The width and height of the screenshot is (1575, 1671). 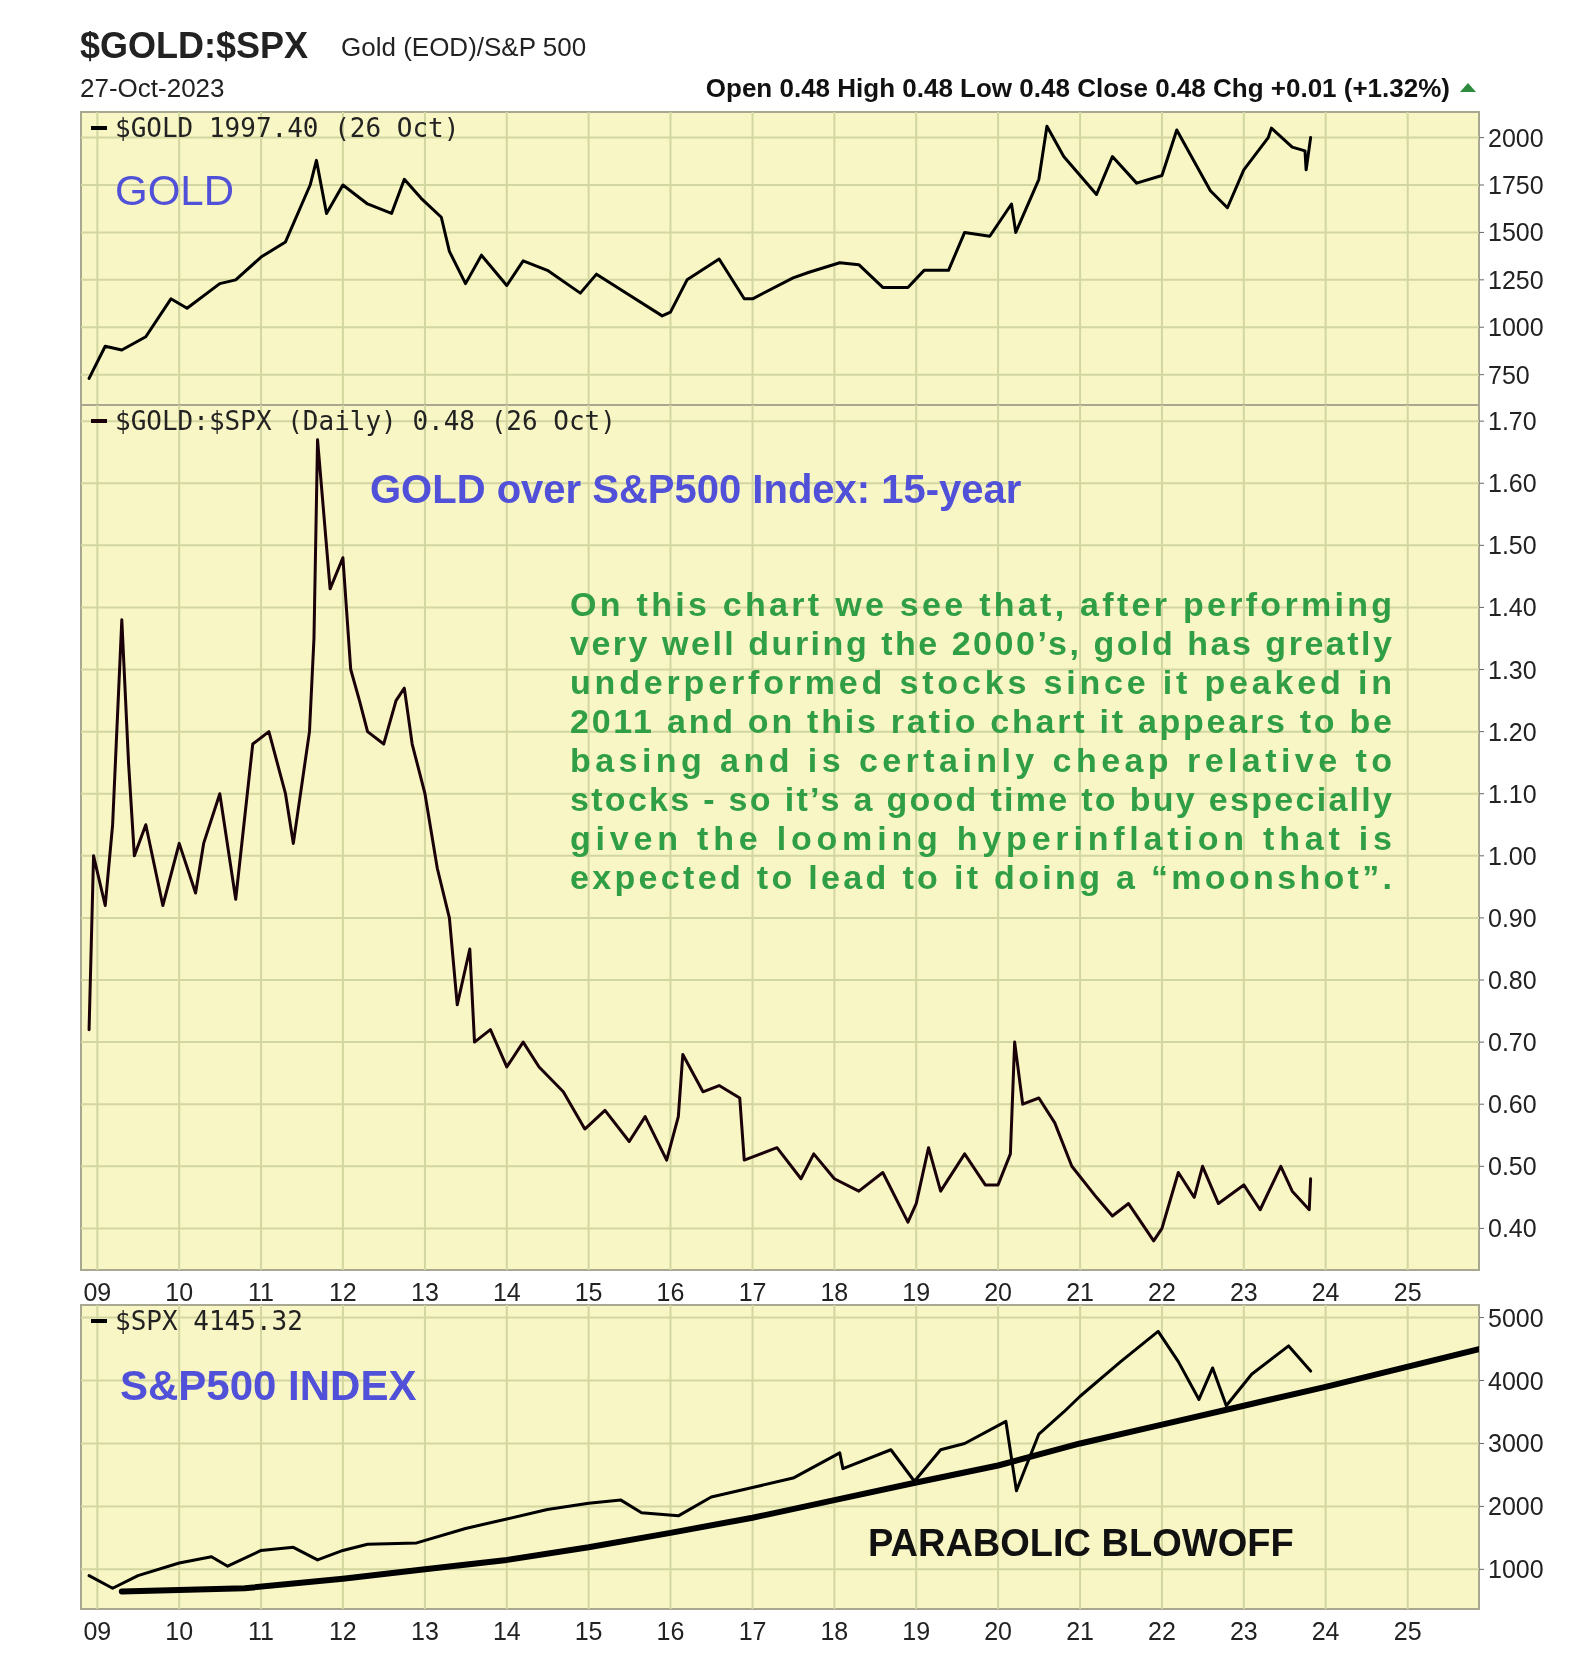 I want to click on text: 27-Oct-2023, so click(x=152, y=88).